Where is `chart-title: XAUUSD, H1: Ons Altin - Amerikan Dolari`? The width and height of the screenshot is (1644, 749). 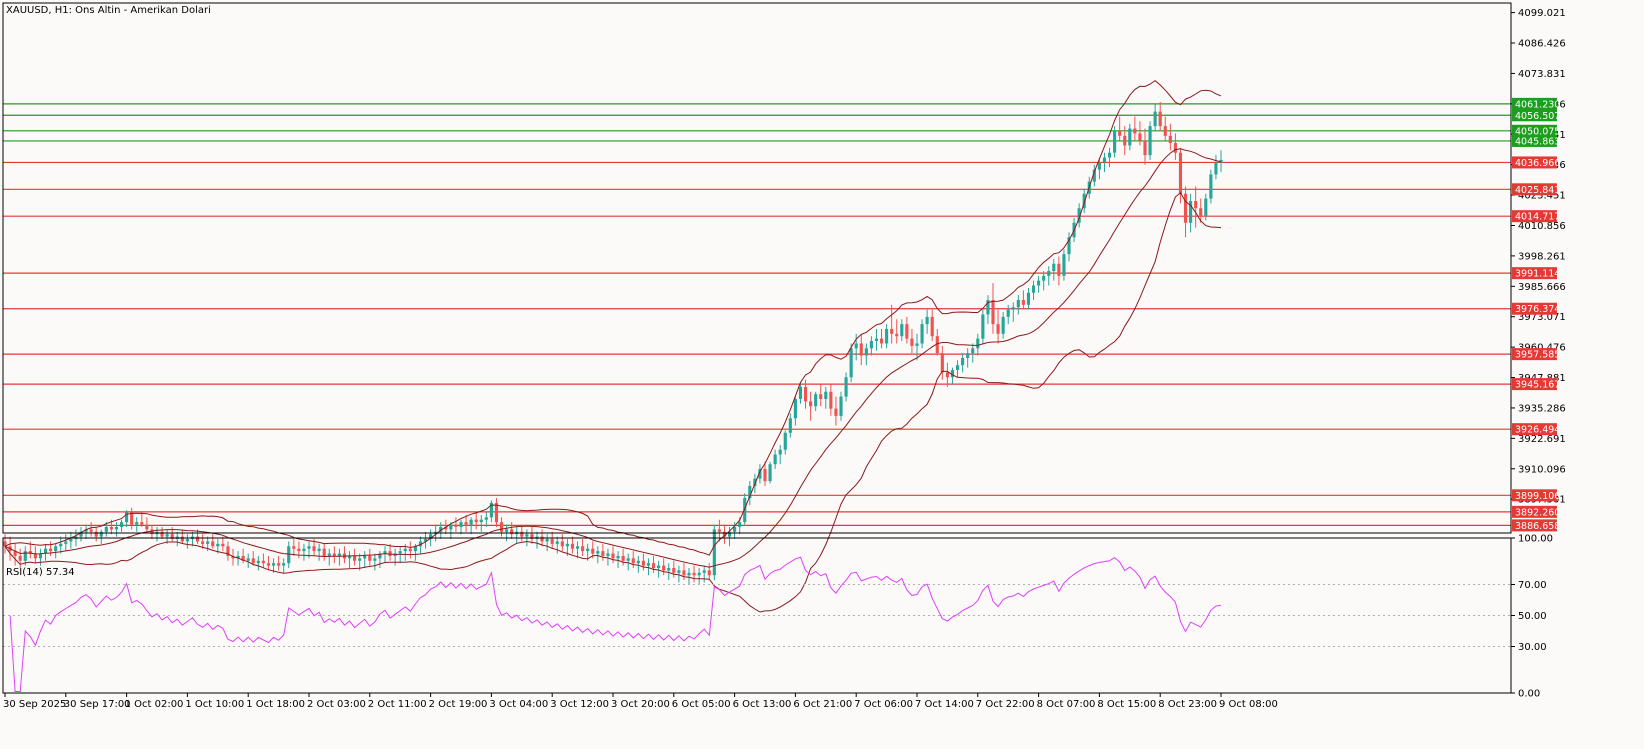
chart-title: XAUUSD, H1: Ons Altin - Amerikan Dolari is located at coordinates (108, 10).